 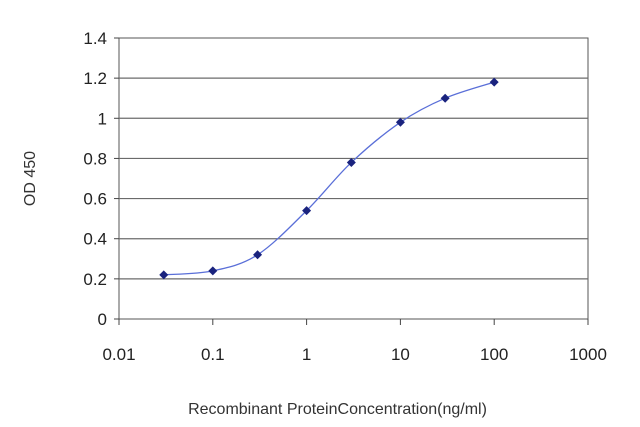 I want to click on y-tick-label: 0.6, so click(x=95, y=199).